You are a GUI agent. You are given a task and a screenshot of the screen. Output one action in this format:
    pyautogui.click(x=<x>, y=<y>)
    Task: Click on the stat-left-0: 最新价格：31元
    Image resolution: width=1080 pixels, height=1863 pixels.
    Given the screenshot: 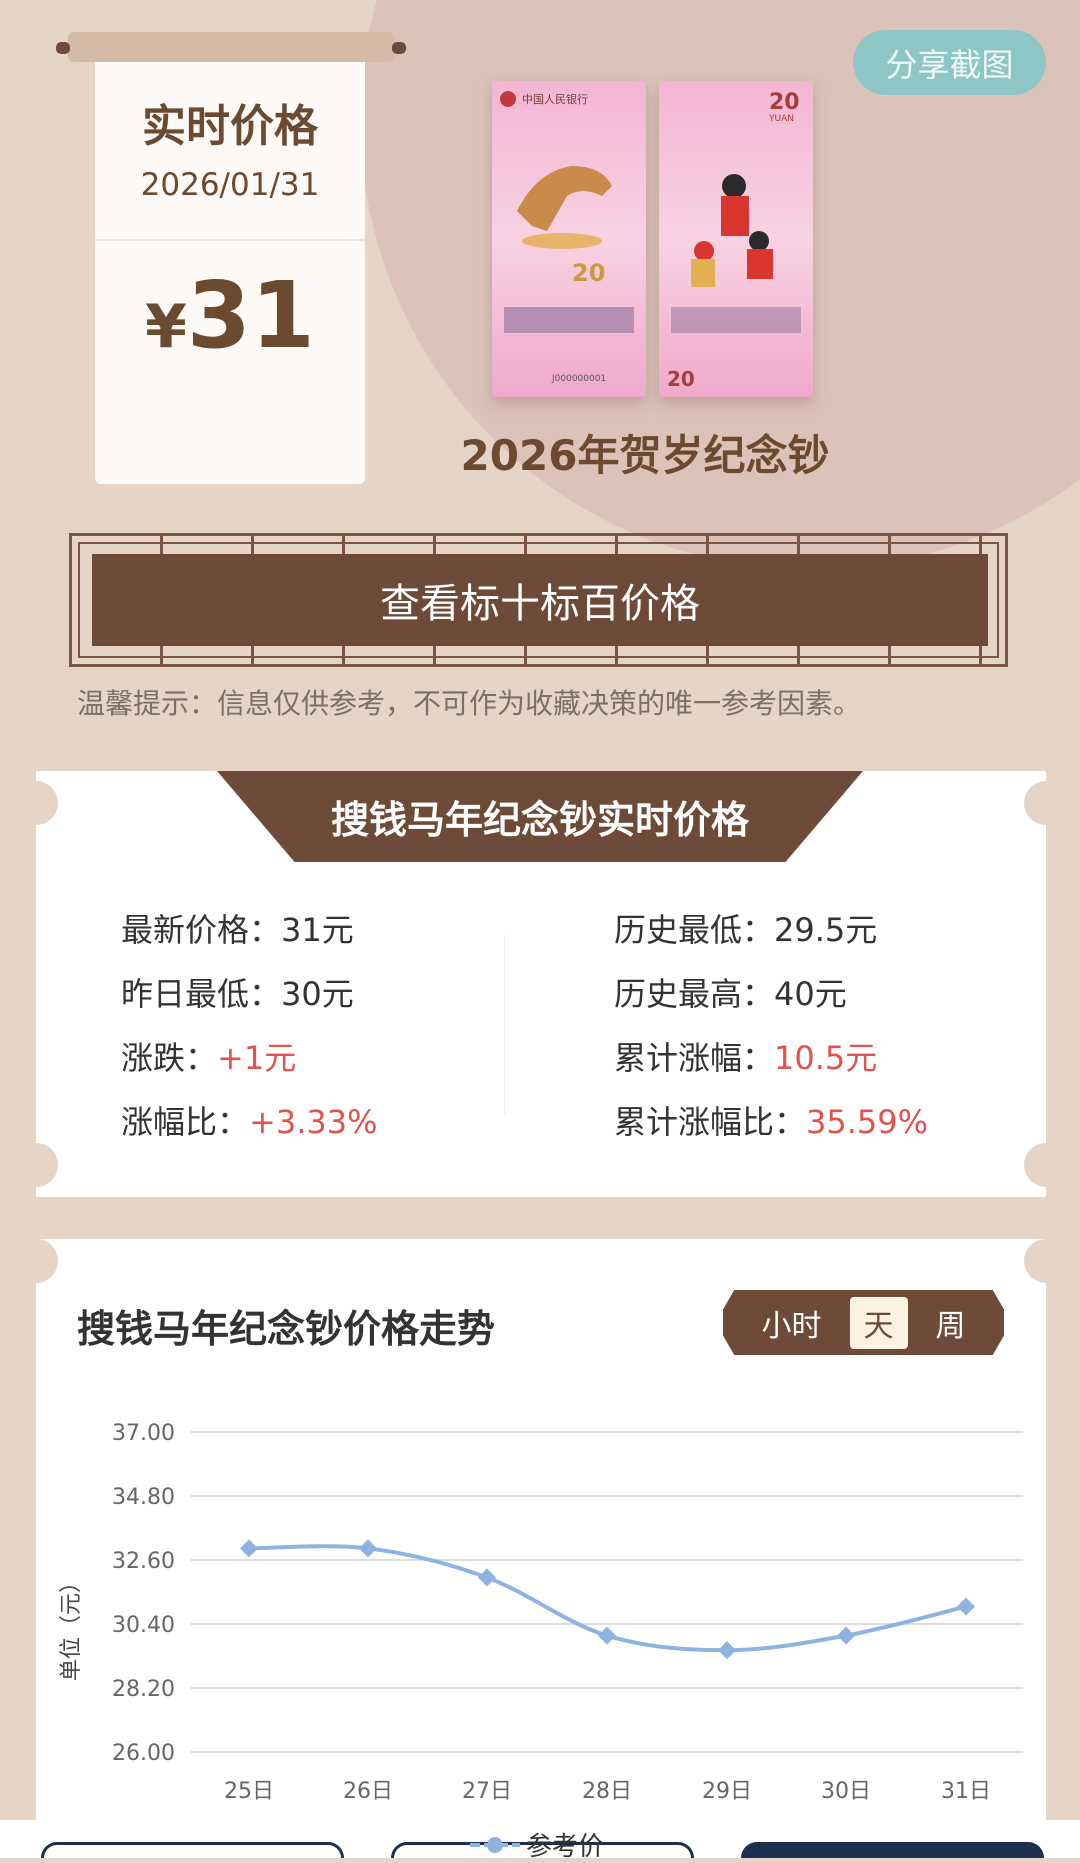 What is the action you would take?
    pyautogui.click(x=237, y=928)
    